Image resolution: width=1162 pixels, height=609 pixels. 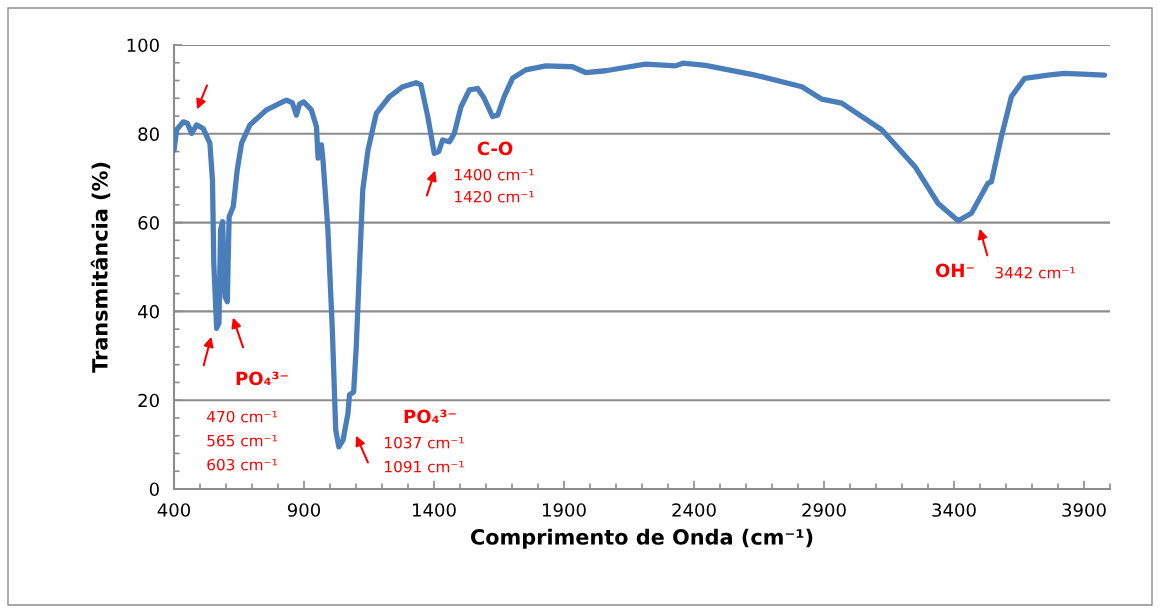 What do you see at coordinates (242, 416) in the screenshot?
I see `annotation: 470 cm⁻¹` at bounding box center [242, 416].